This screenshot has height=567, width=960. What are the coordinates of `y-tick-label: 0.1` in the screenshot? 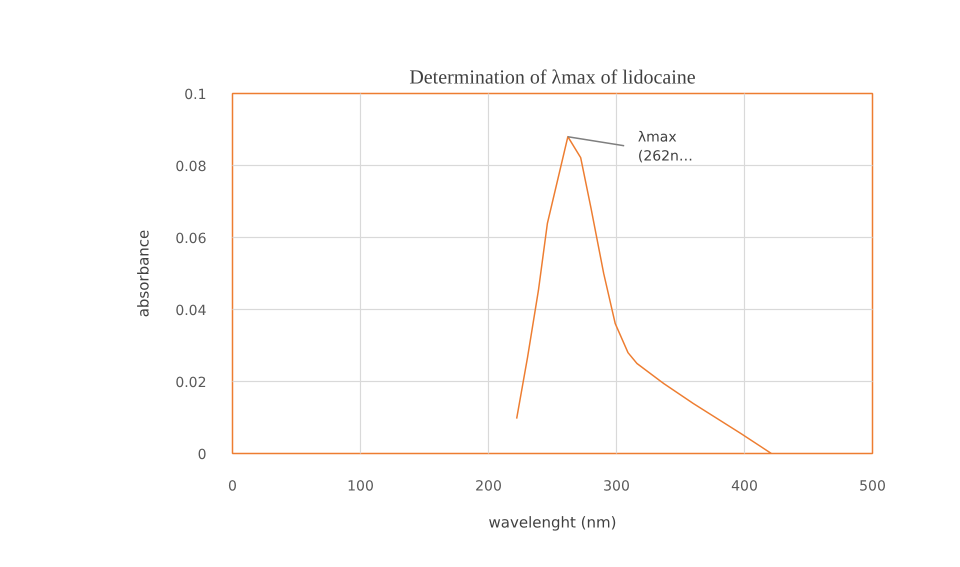 It's located at (195, 95).